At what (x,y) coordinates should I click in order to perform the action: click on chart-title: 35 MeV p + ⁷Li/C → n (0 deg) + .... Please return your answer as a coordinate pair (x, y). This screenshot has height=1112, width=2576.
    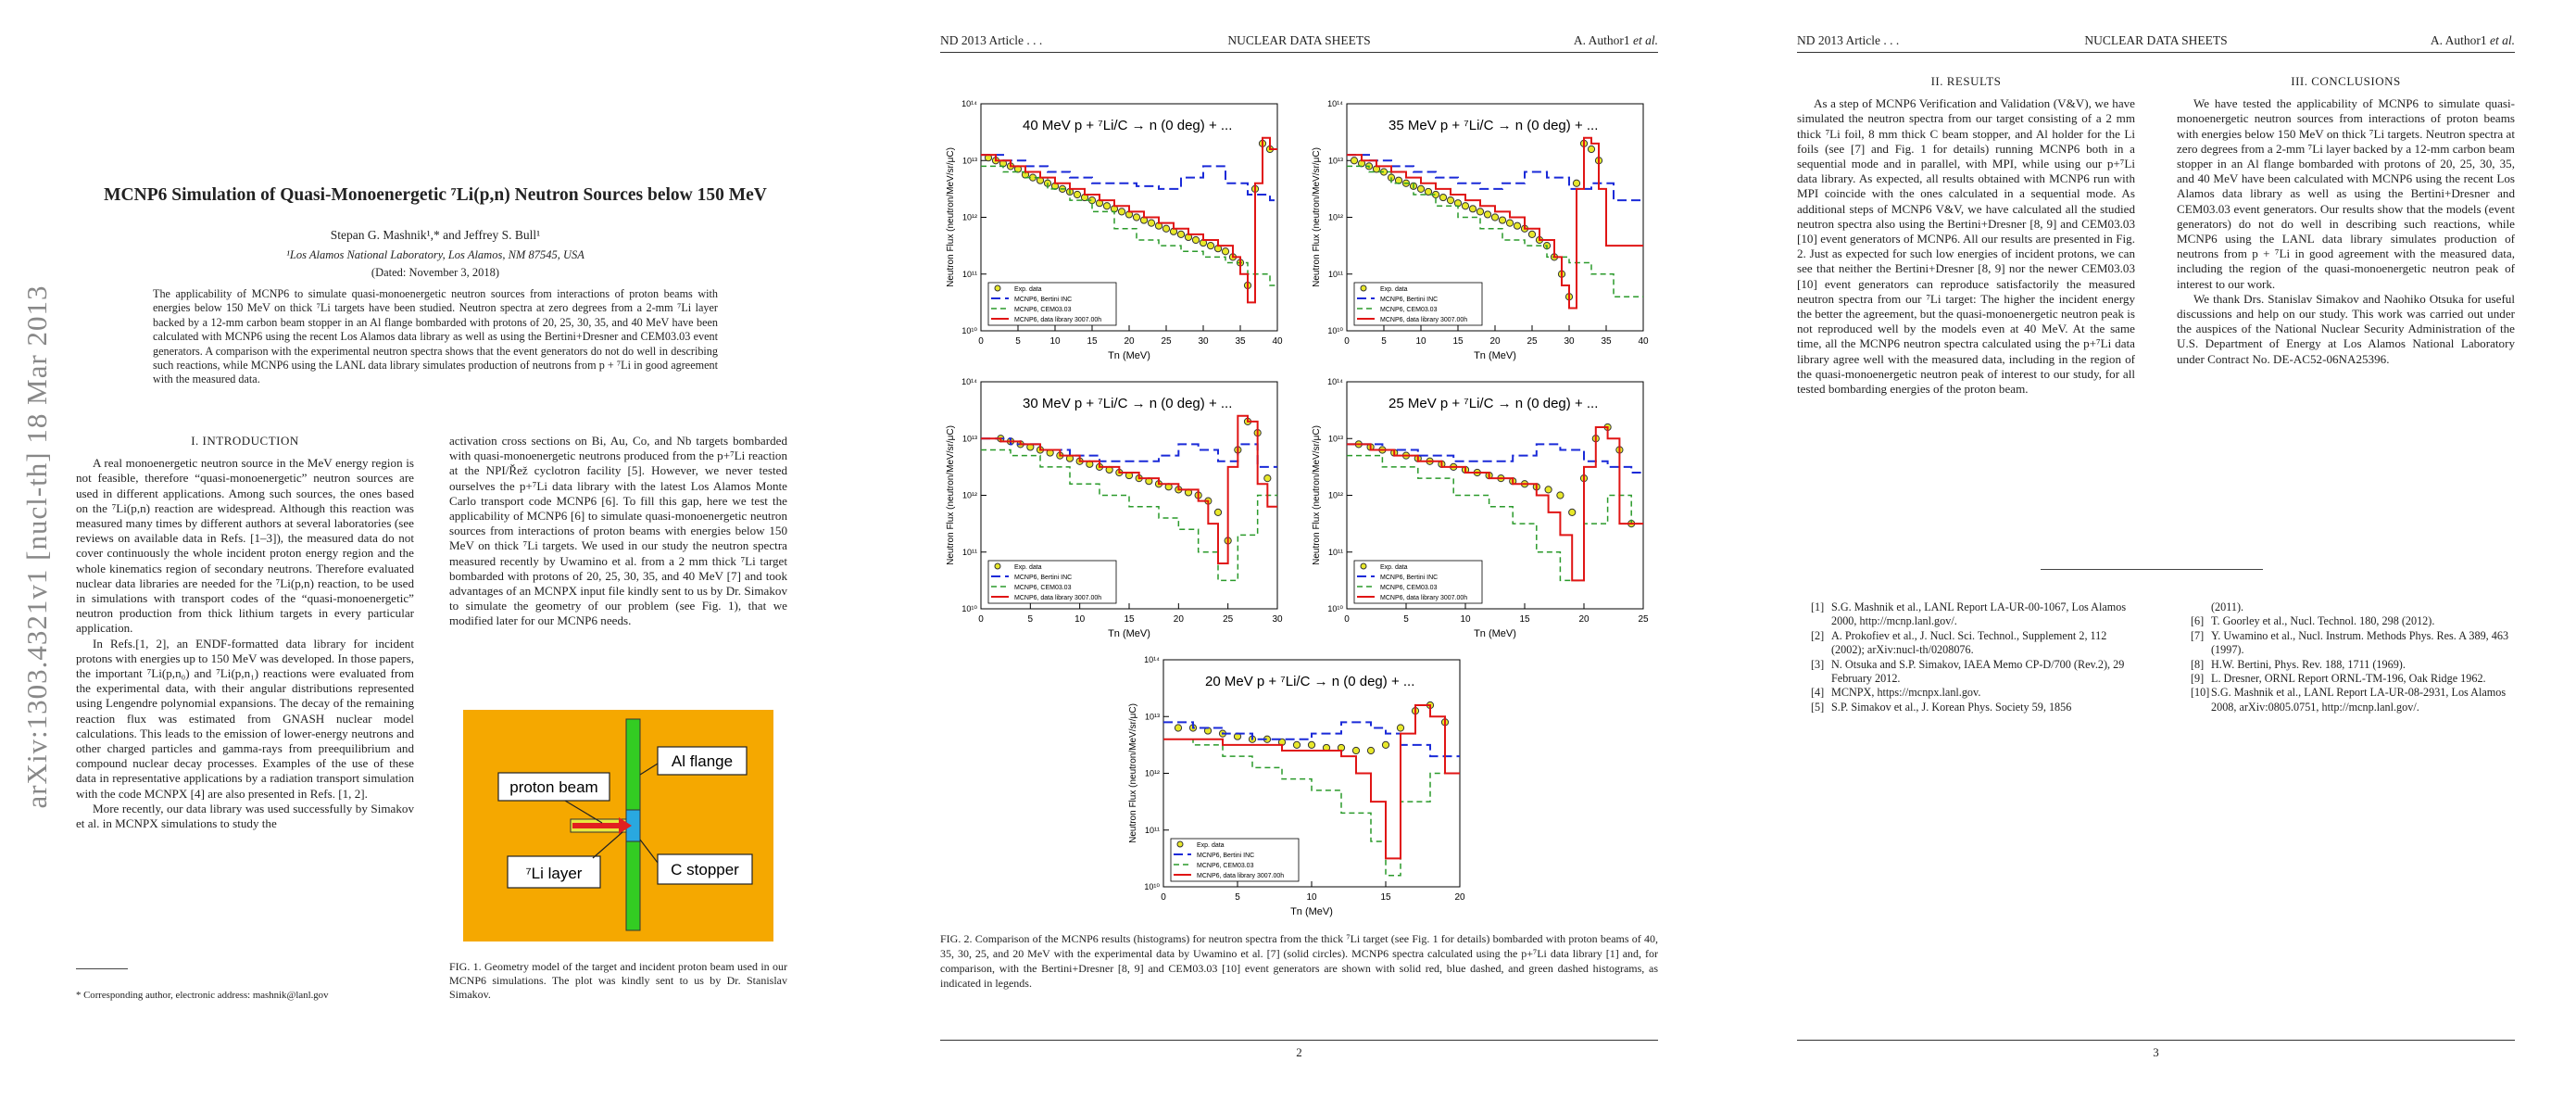
    Looking at the image, I should click on (1493, 125).